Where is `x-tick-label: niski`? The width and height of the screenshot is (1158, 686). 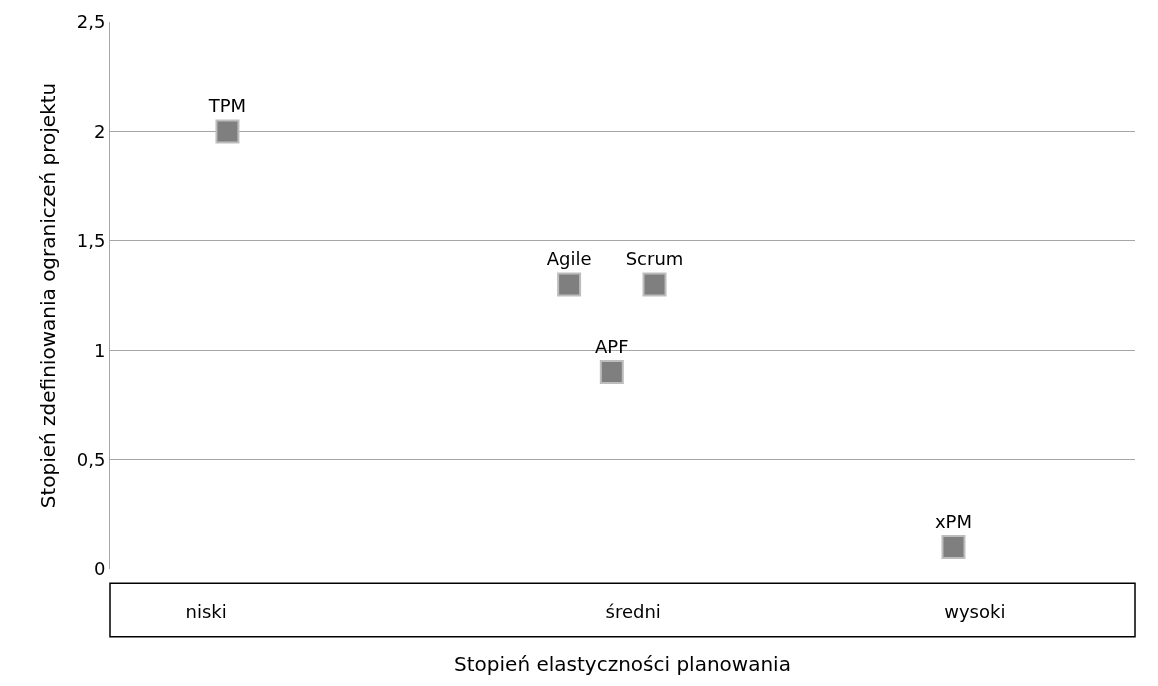
x-tick-label: niski is located at coordinates (206, 611).